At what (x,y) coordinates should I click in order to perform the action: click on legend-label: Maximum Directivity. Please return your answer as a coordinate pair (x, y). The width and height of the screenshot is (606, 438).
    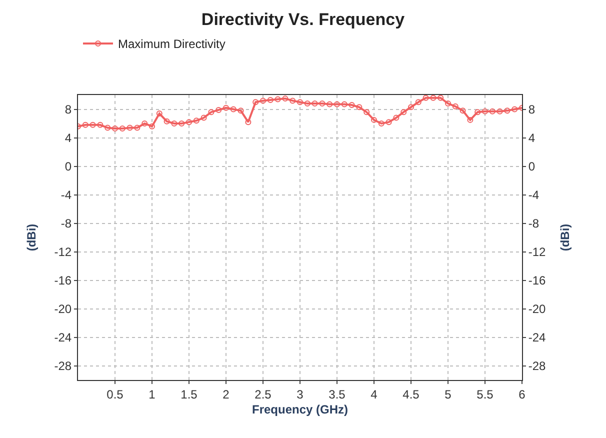
    Looking at the image, I should click on (172, 44).